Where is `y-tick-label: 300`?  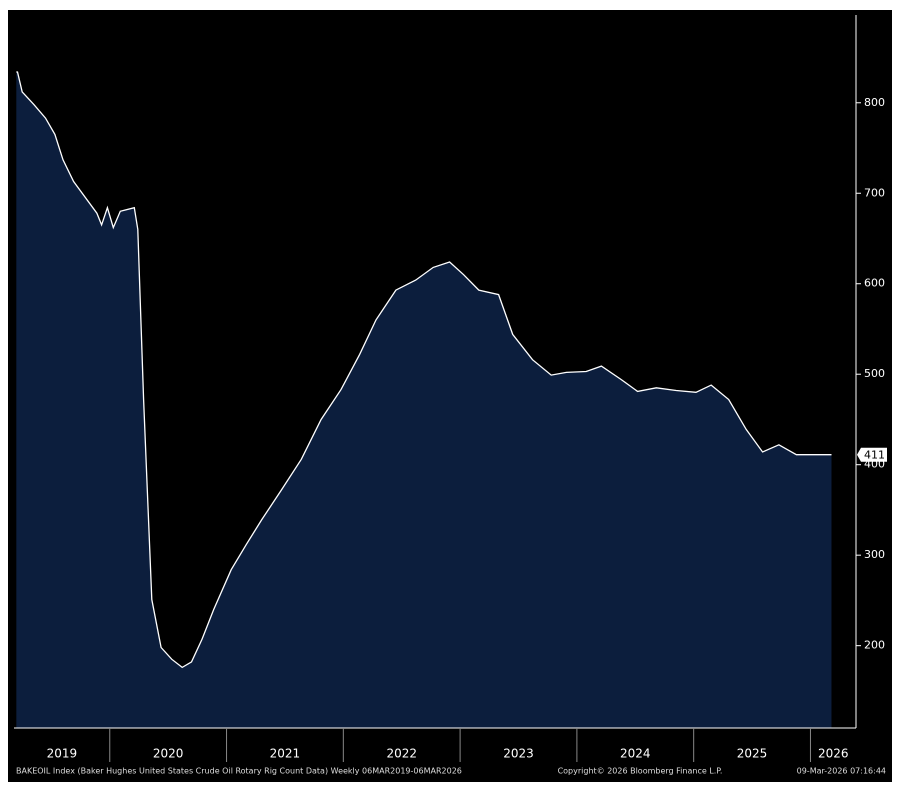 y-tick-label: 300 is located at coordinates (874, 554).